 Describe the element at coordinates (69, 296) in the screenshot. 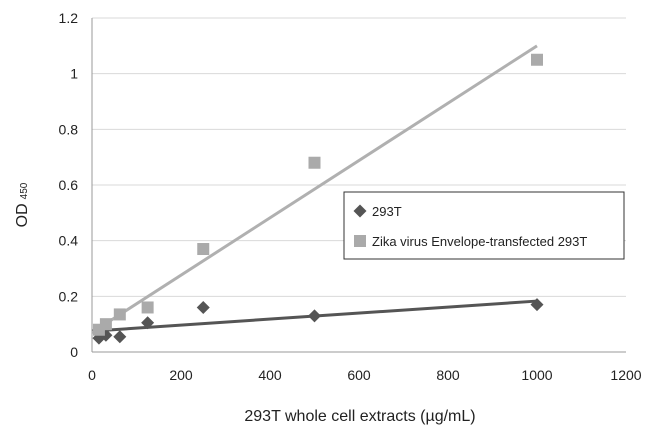

I see `y-tick-label: 0.2` at that location.